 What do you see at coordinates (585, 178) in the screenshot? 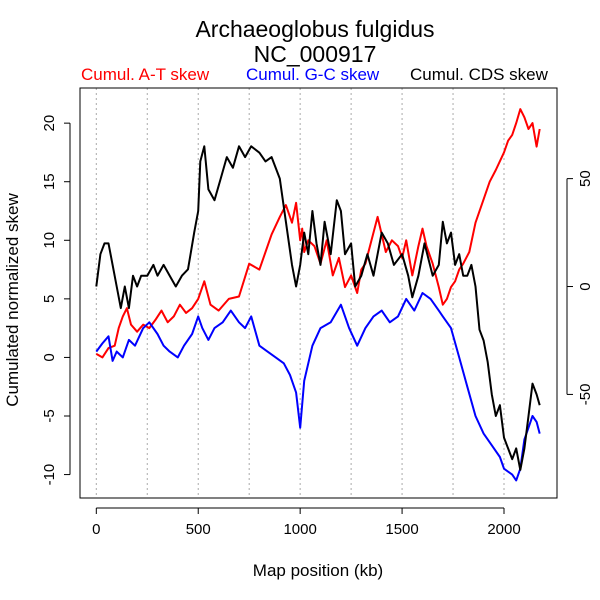
I see `y2-tick-label-50: 50` at bounding box center [585, 178].